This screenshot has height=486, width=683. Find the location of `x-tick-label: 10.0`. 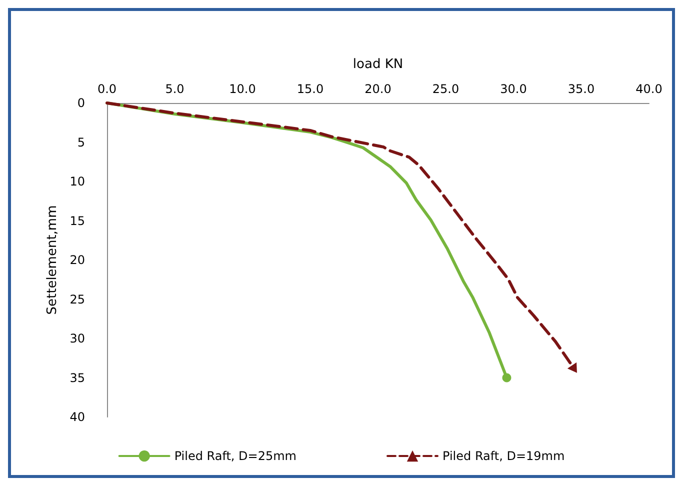

x-tick-label: 10.0 is located at coordinates (242, 89).